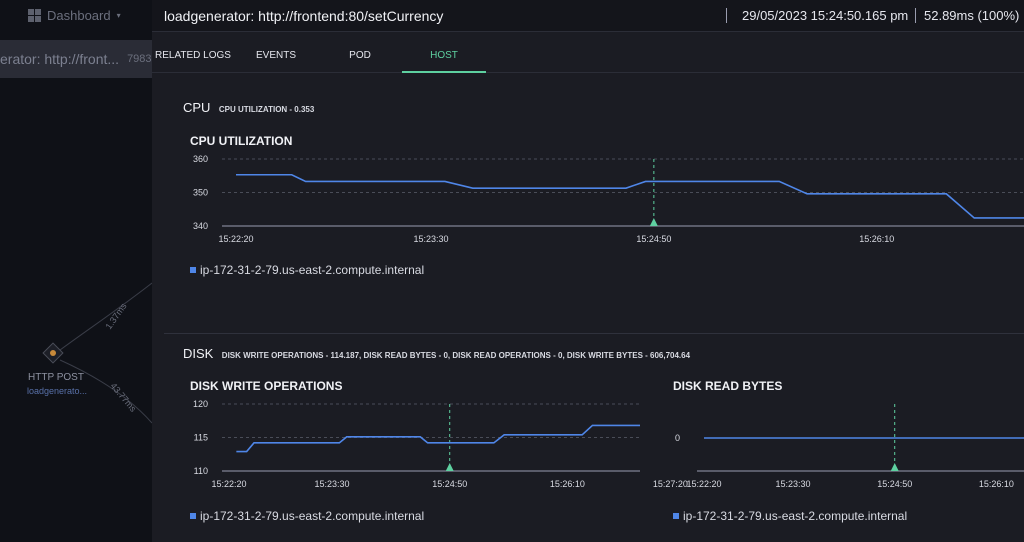 This screenshot has width=1024, height=542. What do you see at coordinates (118, 15) in the screenshot?
I see `chevron-down-icon: ▾` at bounding box center [118, 15].